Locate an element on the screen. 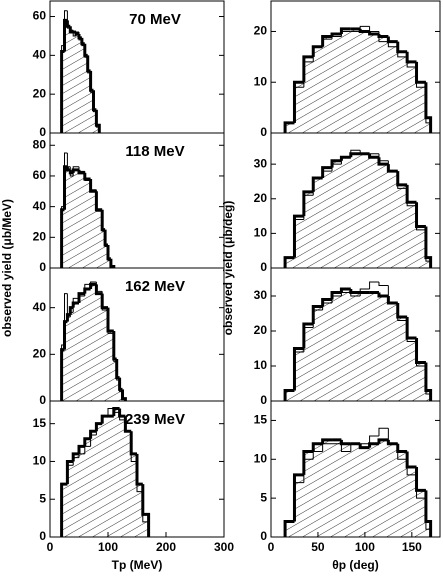  x-tick-label: 50 is located at coordinates (318, 547).